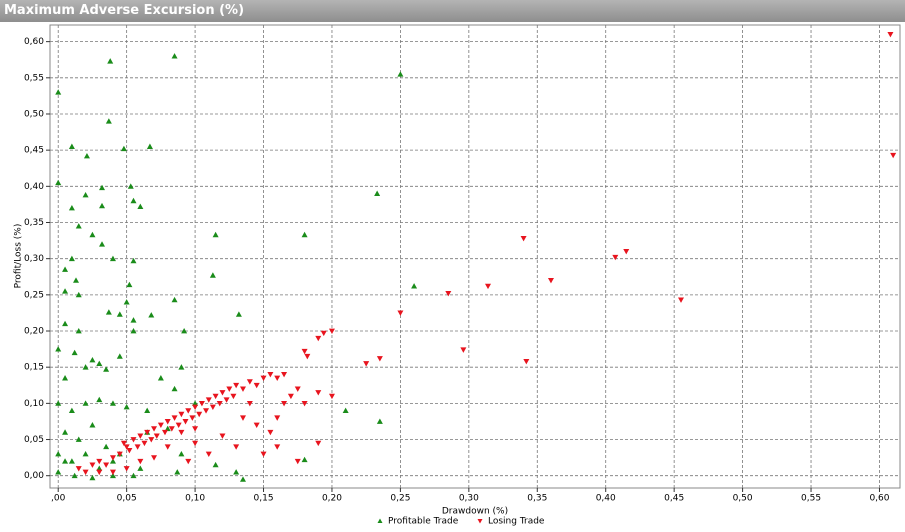  Describe the element at coordinates (195, 499) in the screenshot. I see `x-tick-label: 0,10` at that location.